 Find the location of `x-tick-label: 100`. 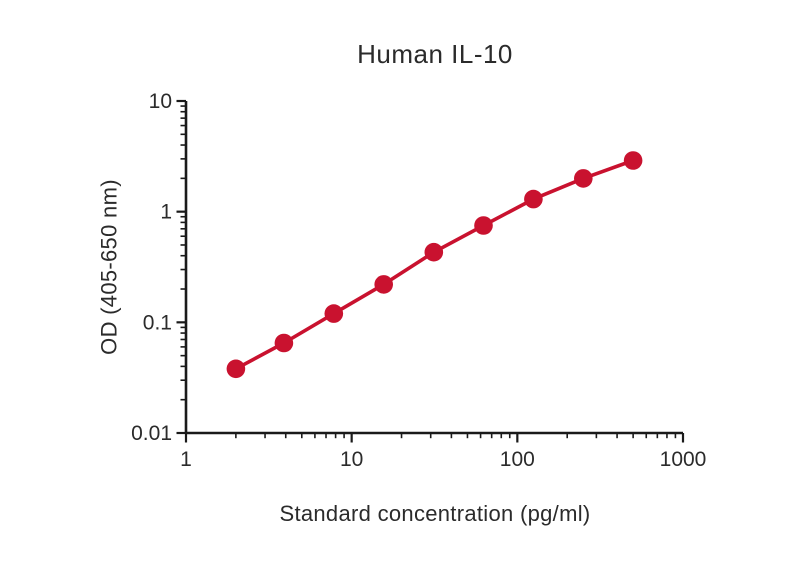

x-tick-label: 100 is located at coordinates (517, 459).